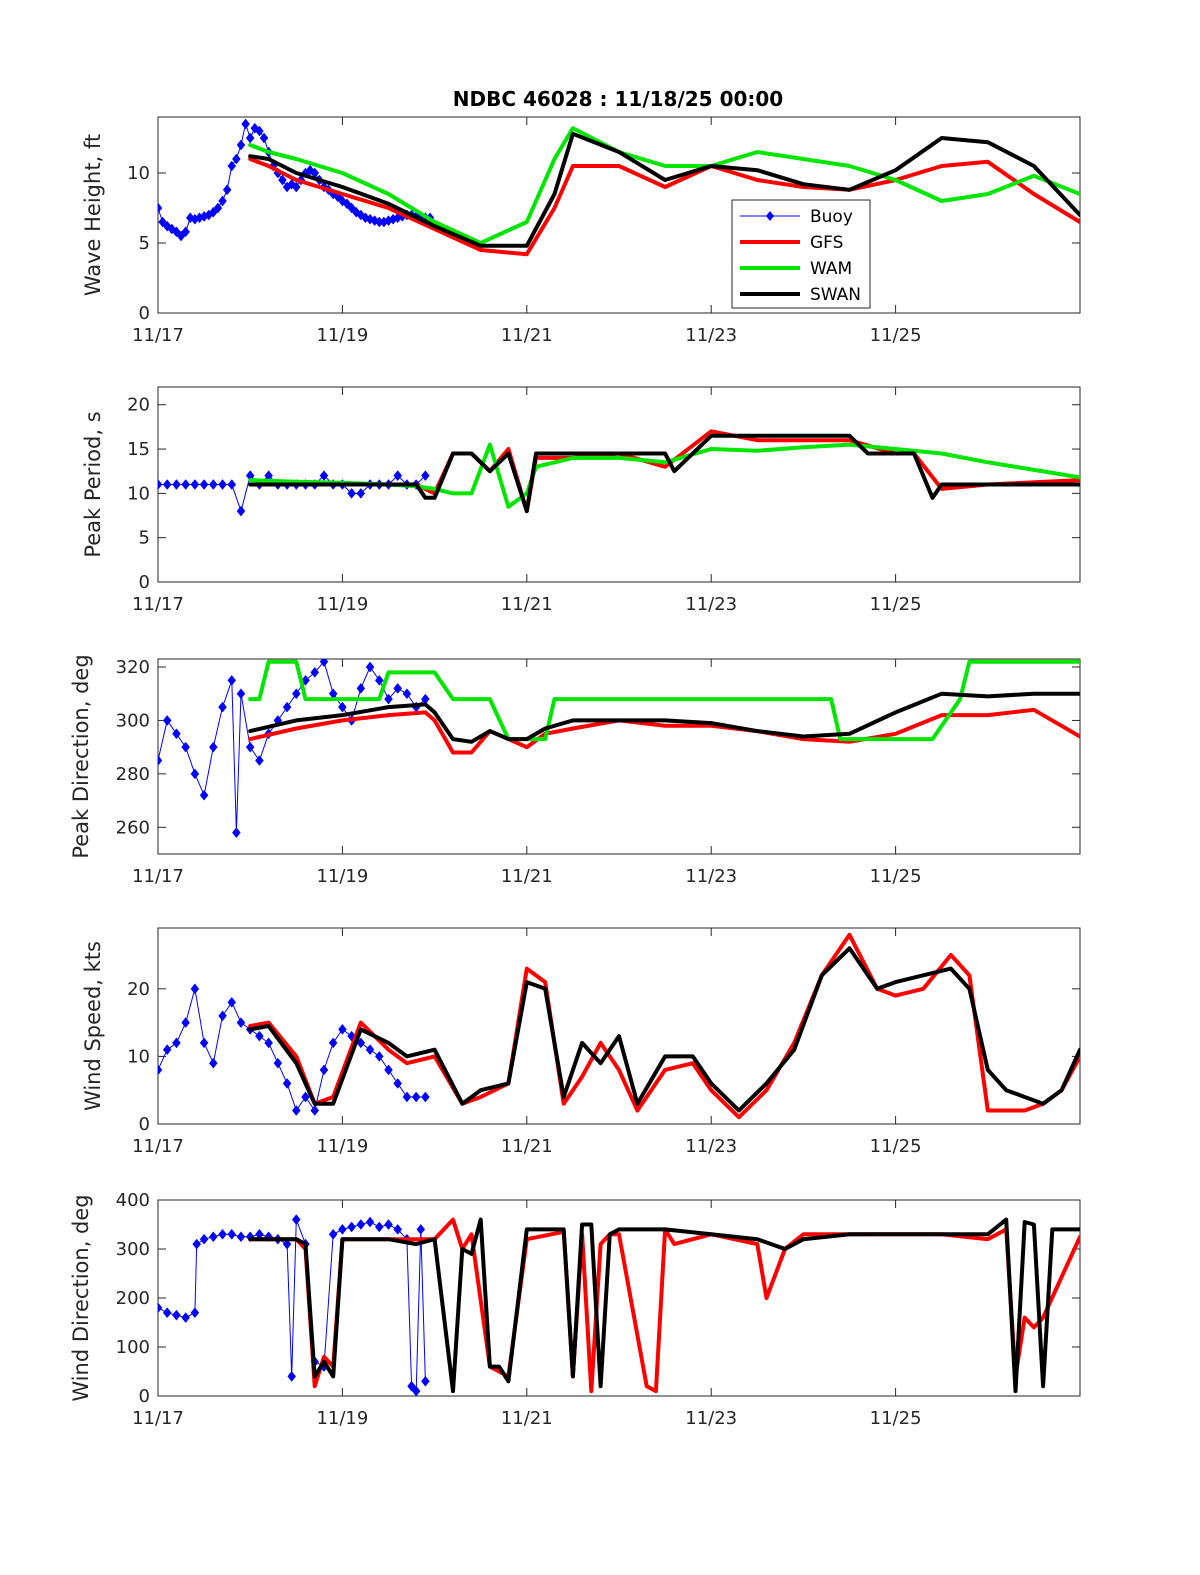 This screenshot has width=1200, height=1575. Describe the element at coordinates (133, 1200) in the screenshot. I see `y-tick-label: 400` at that location.